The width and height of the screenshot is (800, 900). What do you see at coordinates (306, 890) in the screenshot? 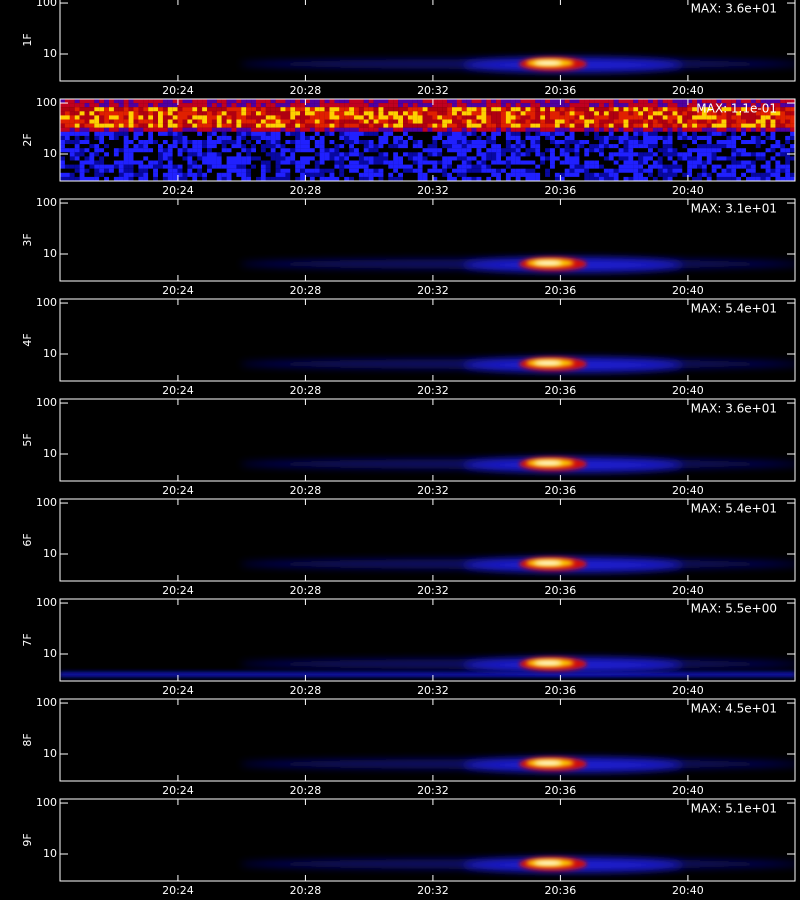
I see `x-tick-label: 20:28` at bounding box center [306, 890].